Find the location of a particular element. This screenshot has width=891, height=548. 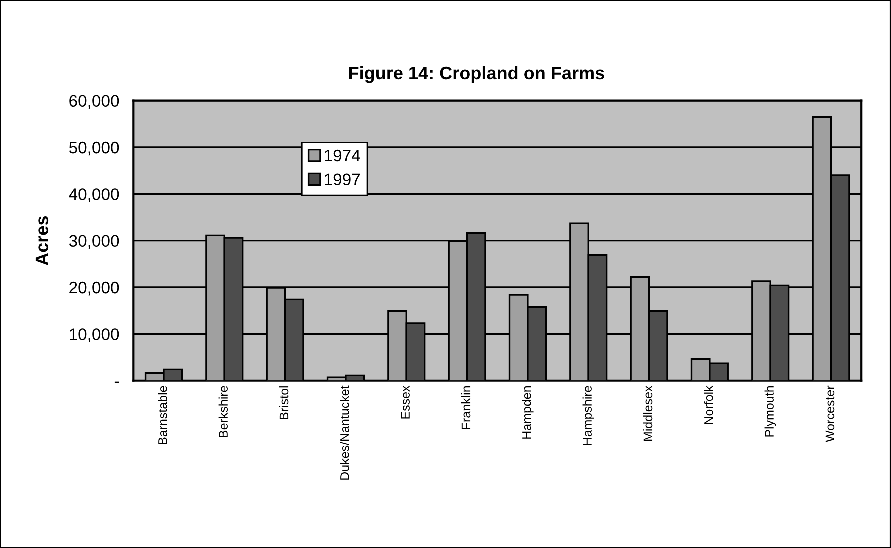

x-tick-label: Franklin is located at coordinates (466, 408).